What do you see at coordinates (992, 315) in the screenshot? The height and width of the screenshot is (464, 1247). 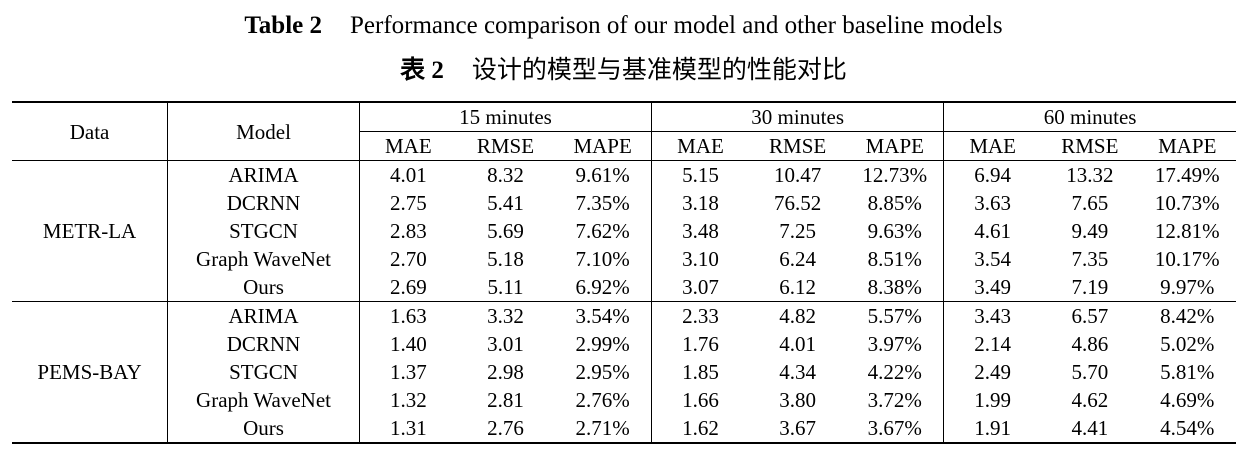 I see `metric-value-cell: 3.43` at bounding box center [992, 315].